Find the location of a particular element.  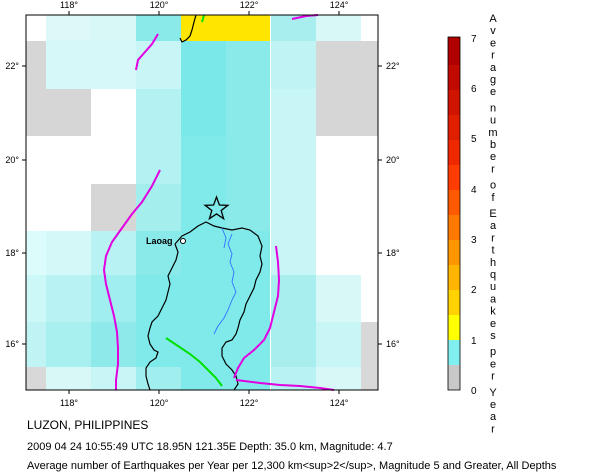

lon-tick-label-top: 122° is located at coordinates (249, 5).